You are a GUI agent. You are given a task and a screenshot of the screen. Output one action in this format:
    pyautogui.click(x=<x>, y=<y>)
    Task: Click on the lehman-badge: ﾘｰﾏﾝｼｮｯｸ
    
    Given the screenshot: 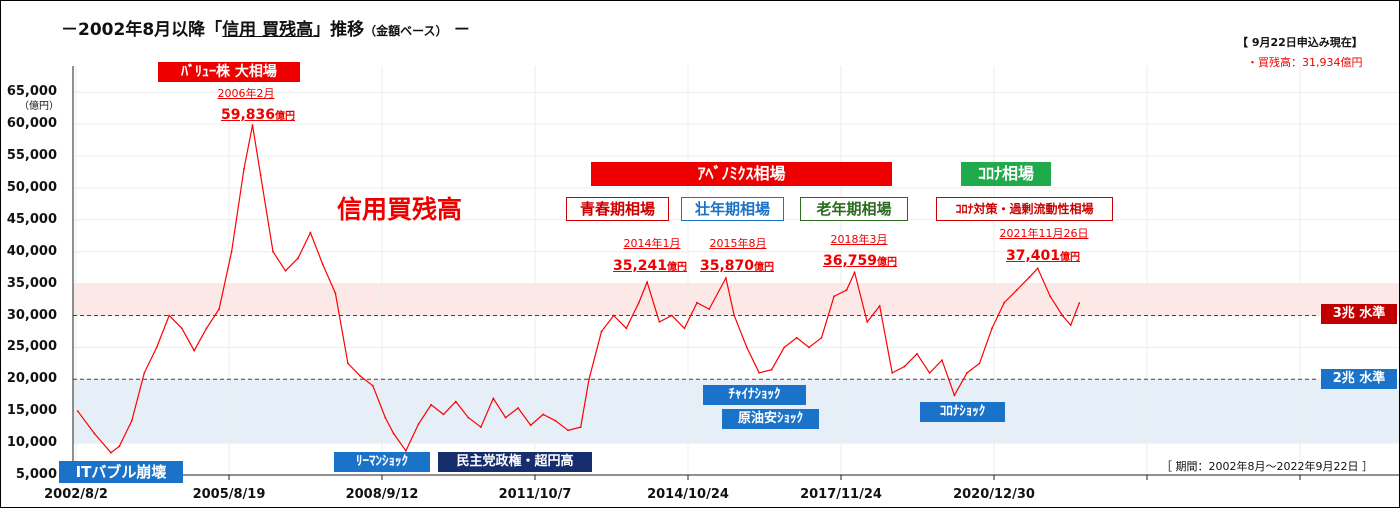 What is the action you would take?
    pyautogui.click(x=382, y=462)
    